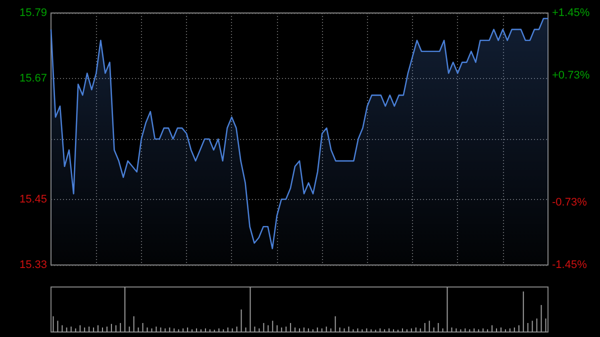  What do you see at coordinates (570, 202) in the screenshot?
I see `y2-tick-label: -0.73%` at bounding box center [570, 202].